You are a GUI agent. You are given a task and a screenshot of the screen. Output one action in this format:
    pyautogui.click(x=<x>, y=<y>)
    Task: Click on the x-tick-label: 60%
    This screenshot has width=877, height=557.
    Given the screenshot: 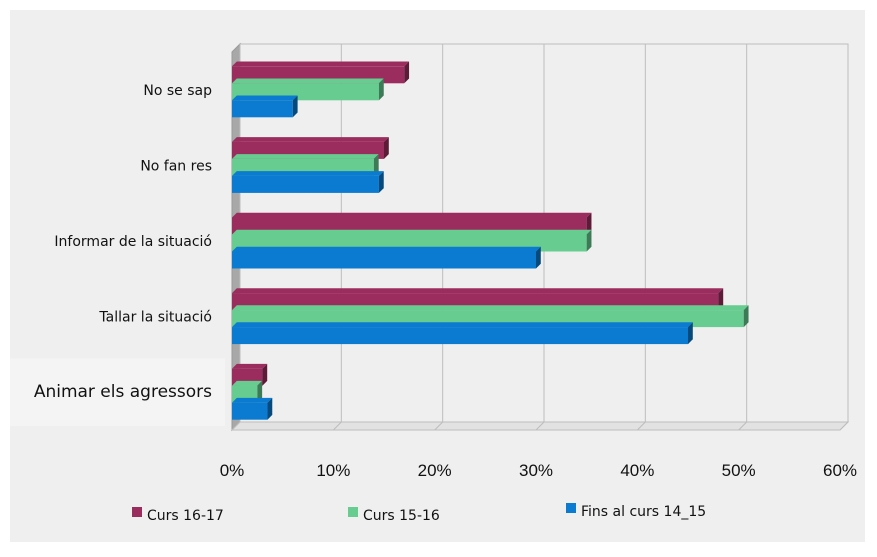 What is the action you would take?
    pyautogui.click(x=840, y=470)
    